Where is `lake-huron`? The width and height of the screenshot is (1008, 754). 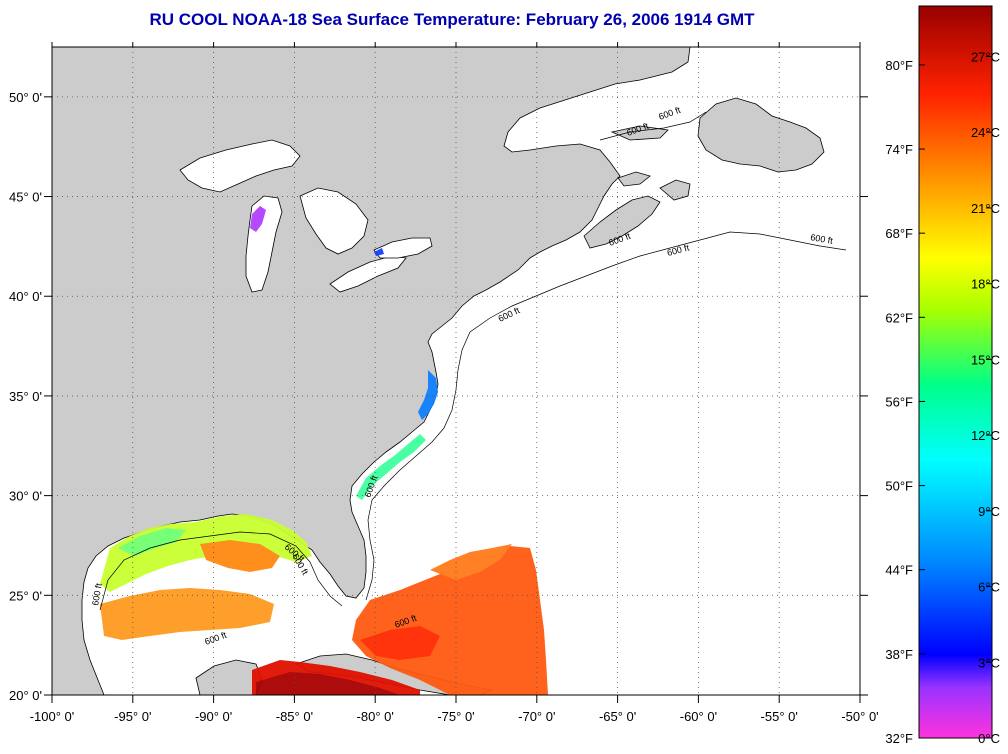 lake-huron is located at coordinates (334, 221).